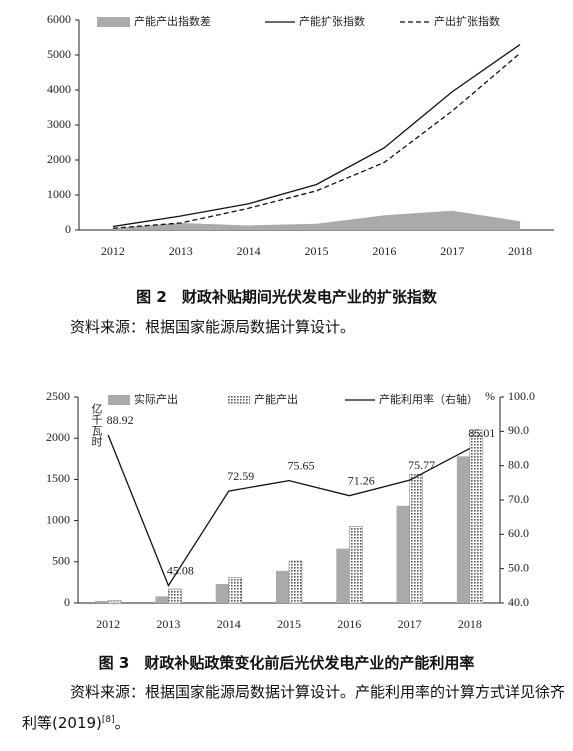 Image resolution: width=573 pixels, height=751 pixels. Describe the element at coordinates (332, 21) in the screenshot. I see `legend-label: 产能扩张指数` at that location.